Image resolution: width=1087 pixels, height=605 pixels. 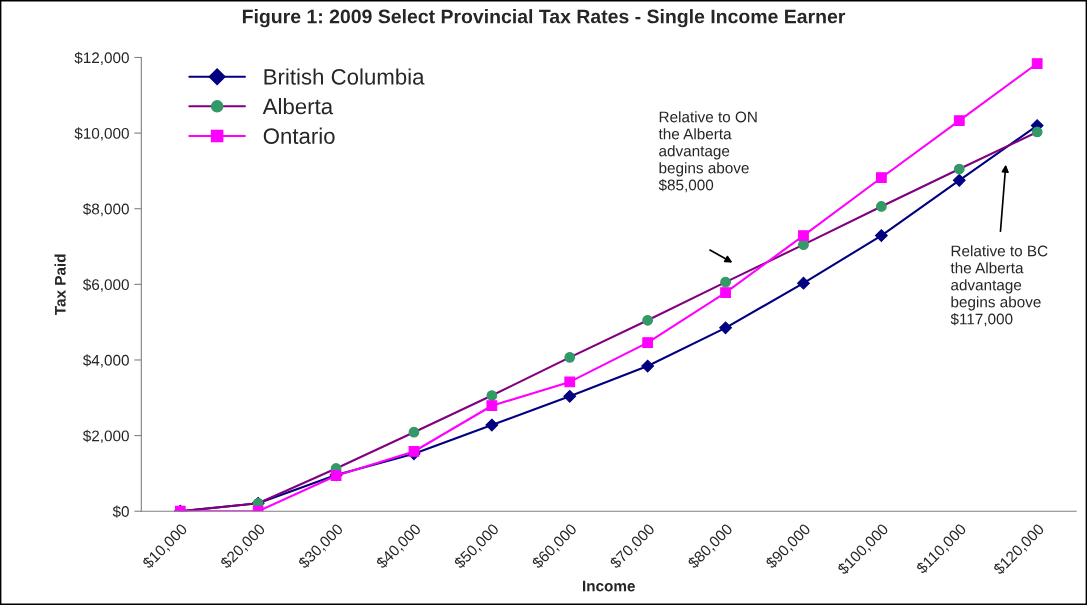 What do you see at coordinates (707, 152) in the screenshot?
I see `annotation: Relative to ON the Alberta advantage begins above $85,000` at bounding box center [707, 152].